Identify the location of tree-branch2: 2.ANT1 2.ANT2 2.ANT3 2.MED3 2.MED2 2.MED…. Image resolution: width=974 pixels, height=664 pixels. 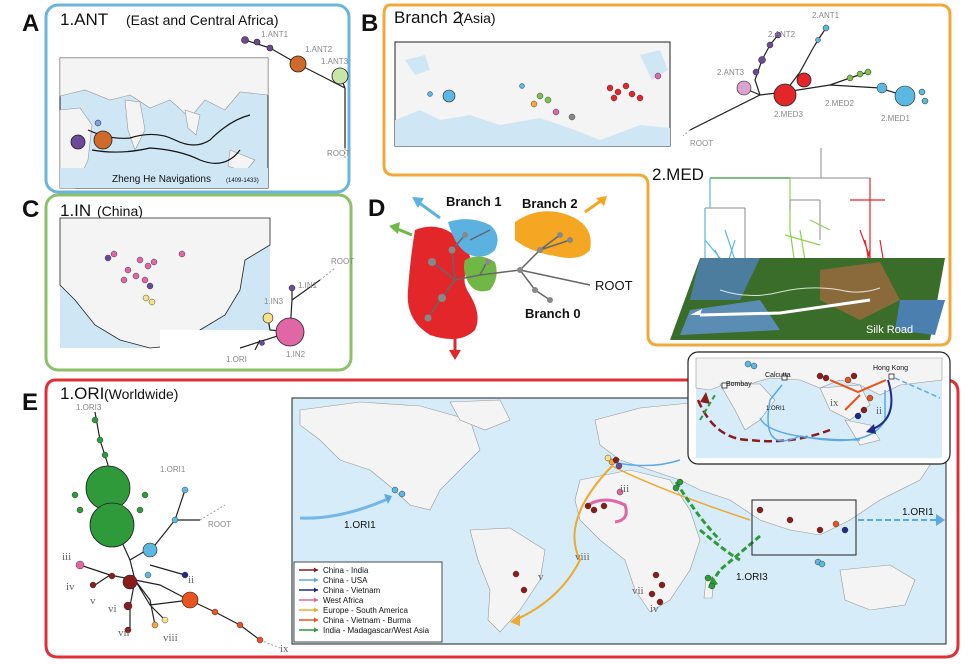
(805, 79).